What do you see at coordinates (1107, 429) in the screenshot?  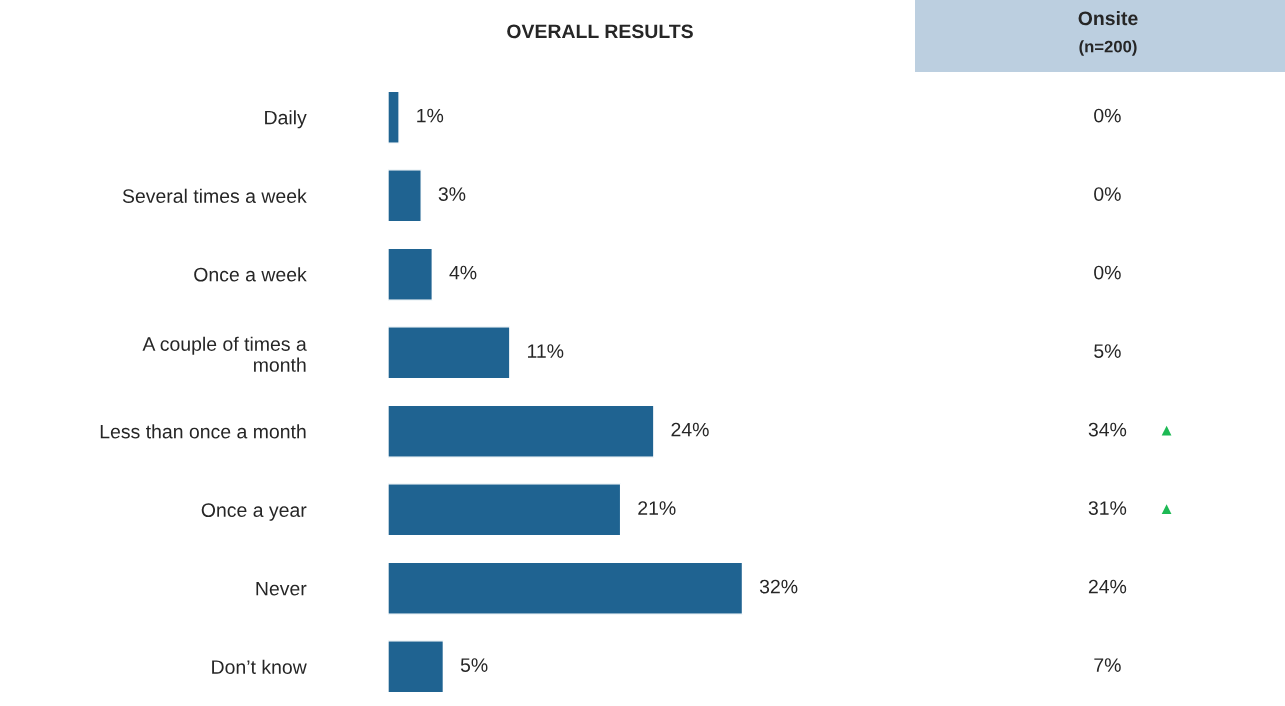 I see `data-label: 34%` at bounding box center [1107, 429].